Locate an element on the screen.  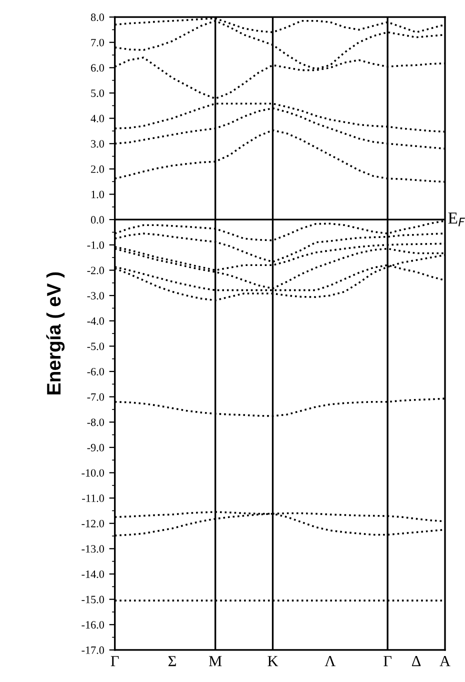
y-tick-label: 3.0 is located at coordinates (97, 144).